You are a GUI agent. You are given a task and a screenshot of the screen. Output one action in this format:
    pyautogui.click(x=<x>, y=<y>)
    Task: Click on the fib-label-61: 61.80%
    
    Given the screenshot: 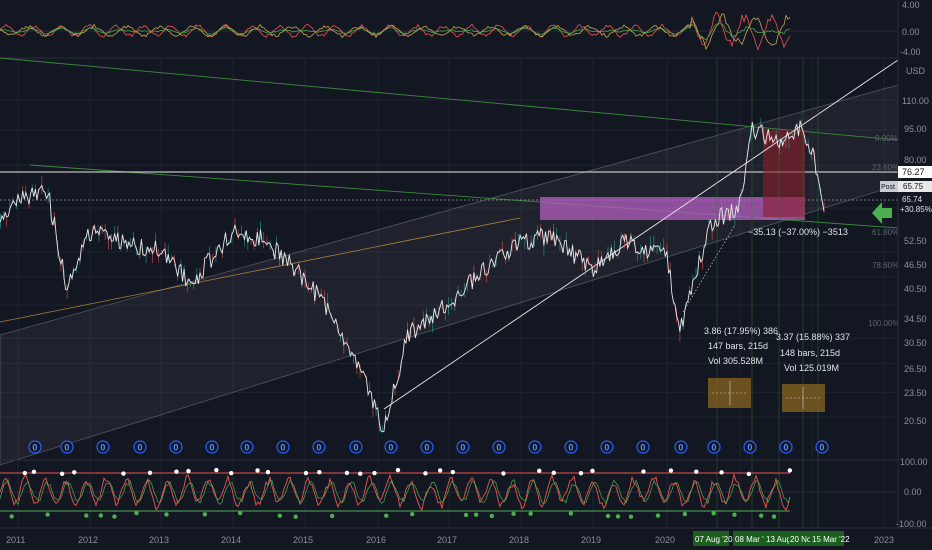 What is the action you would take?
    pyautogui.click(x=885, y=232)
    